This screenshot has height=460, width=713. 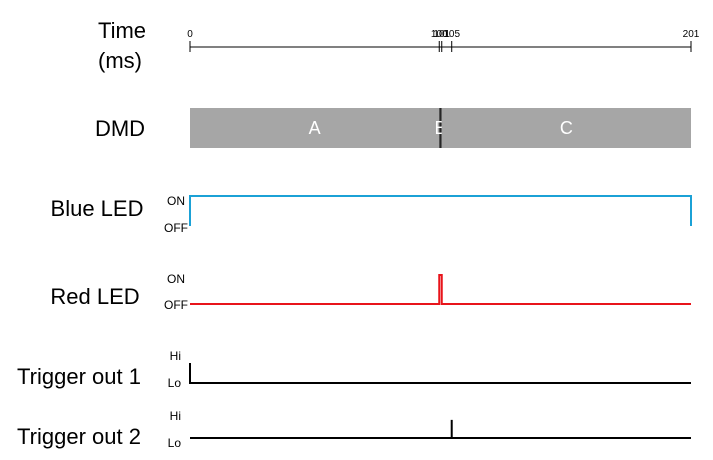 What do you see at coordinates (175, 443) in the screenshot?
I see `trigger-out-2-lo-label: Lo` at bounding box center [175, 443].